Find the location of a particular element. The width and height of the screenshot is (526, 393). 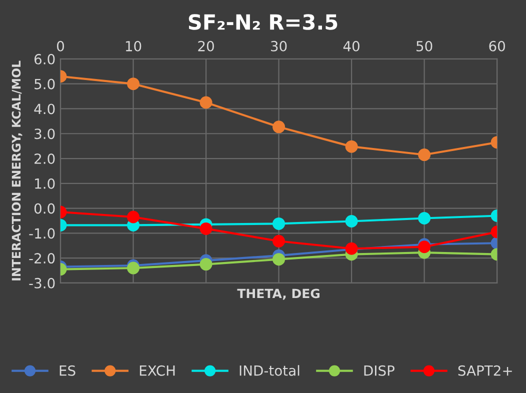

x-tick-label: 50 is located at coordinates (424, 46).